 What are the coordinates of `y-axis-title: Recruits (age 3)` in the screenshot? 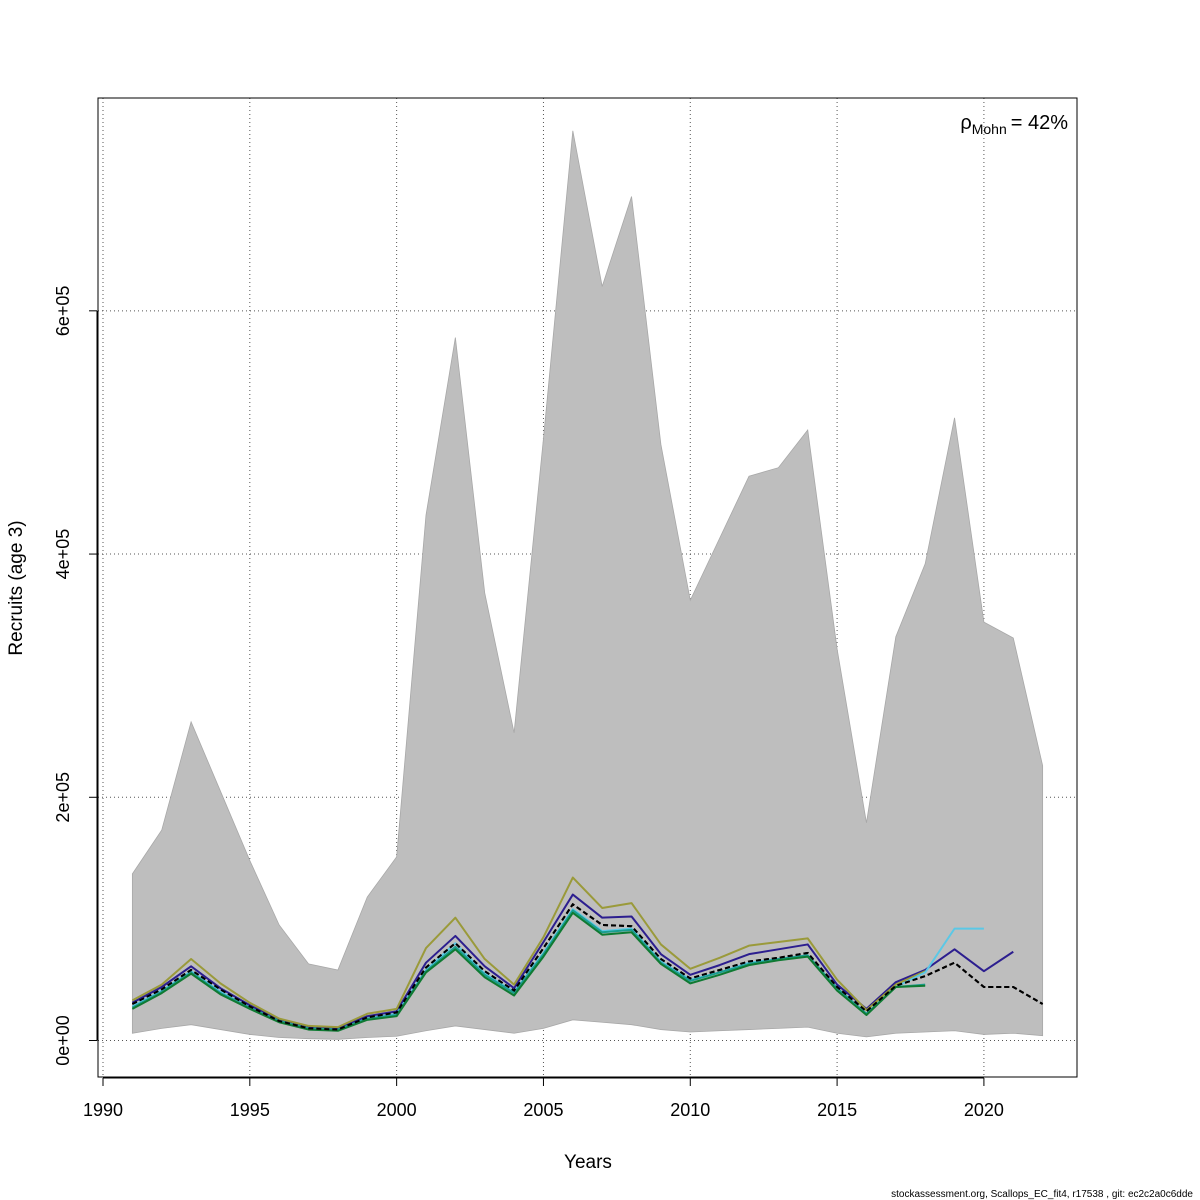 It's located at (16, 587).